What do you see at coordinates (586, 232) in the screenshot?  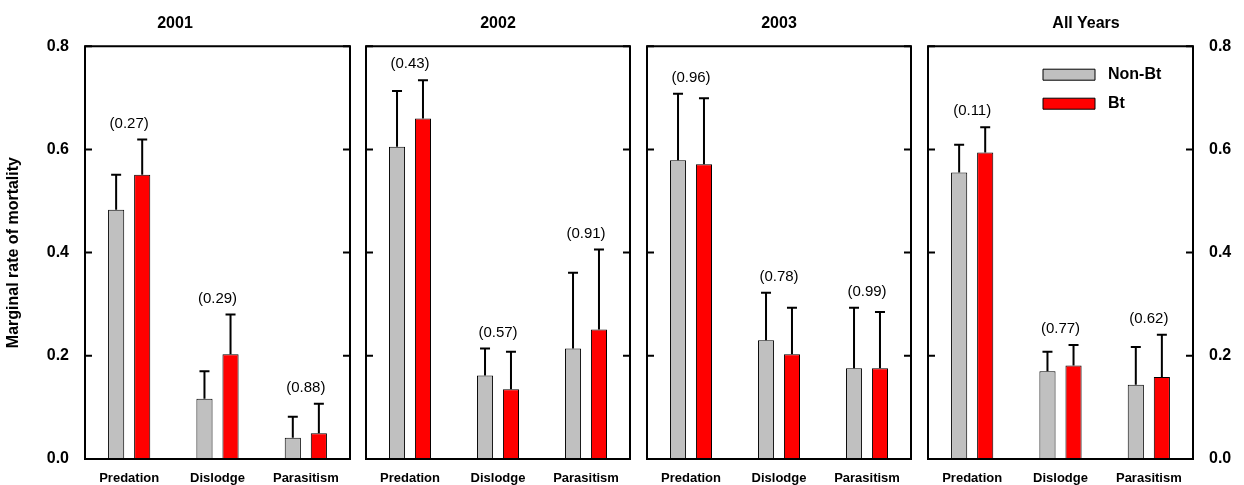 I see `annotation: (0.91)` at bounding box center [586, 232].